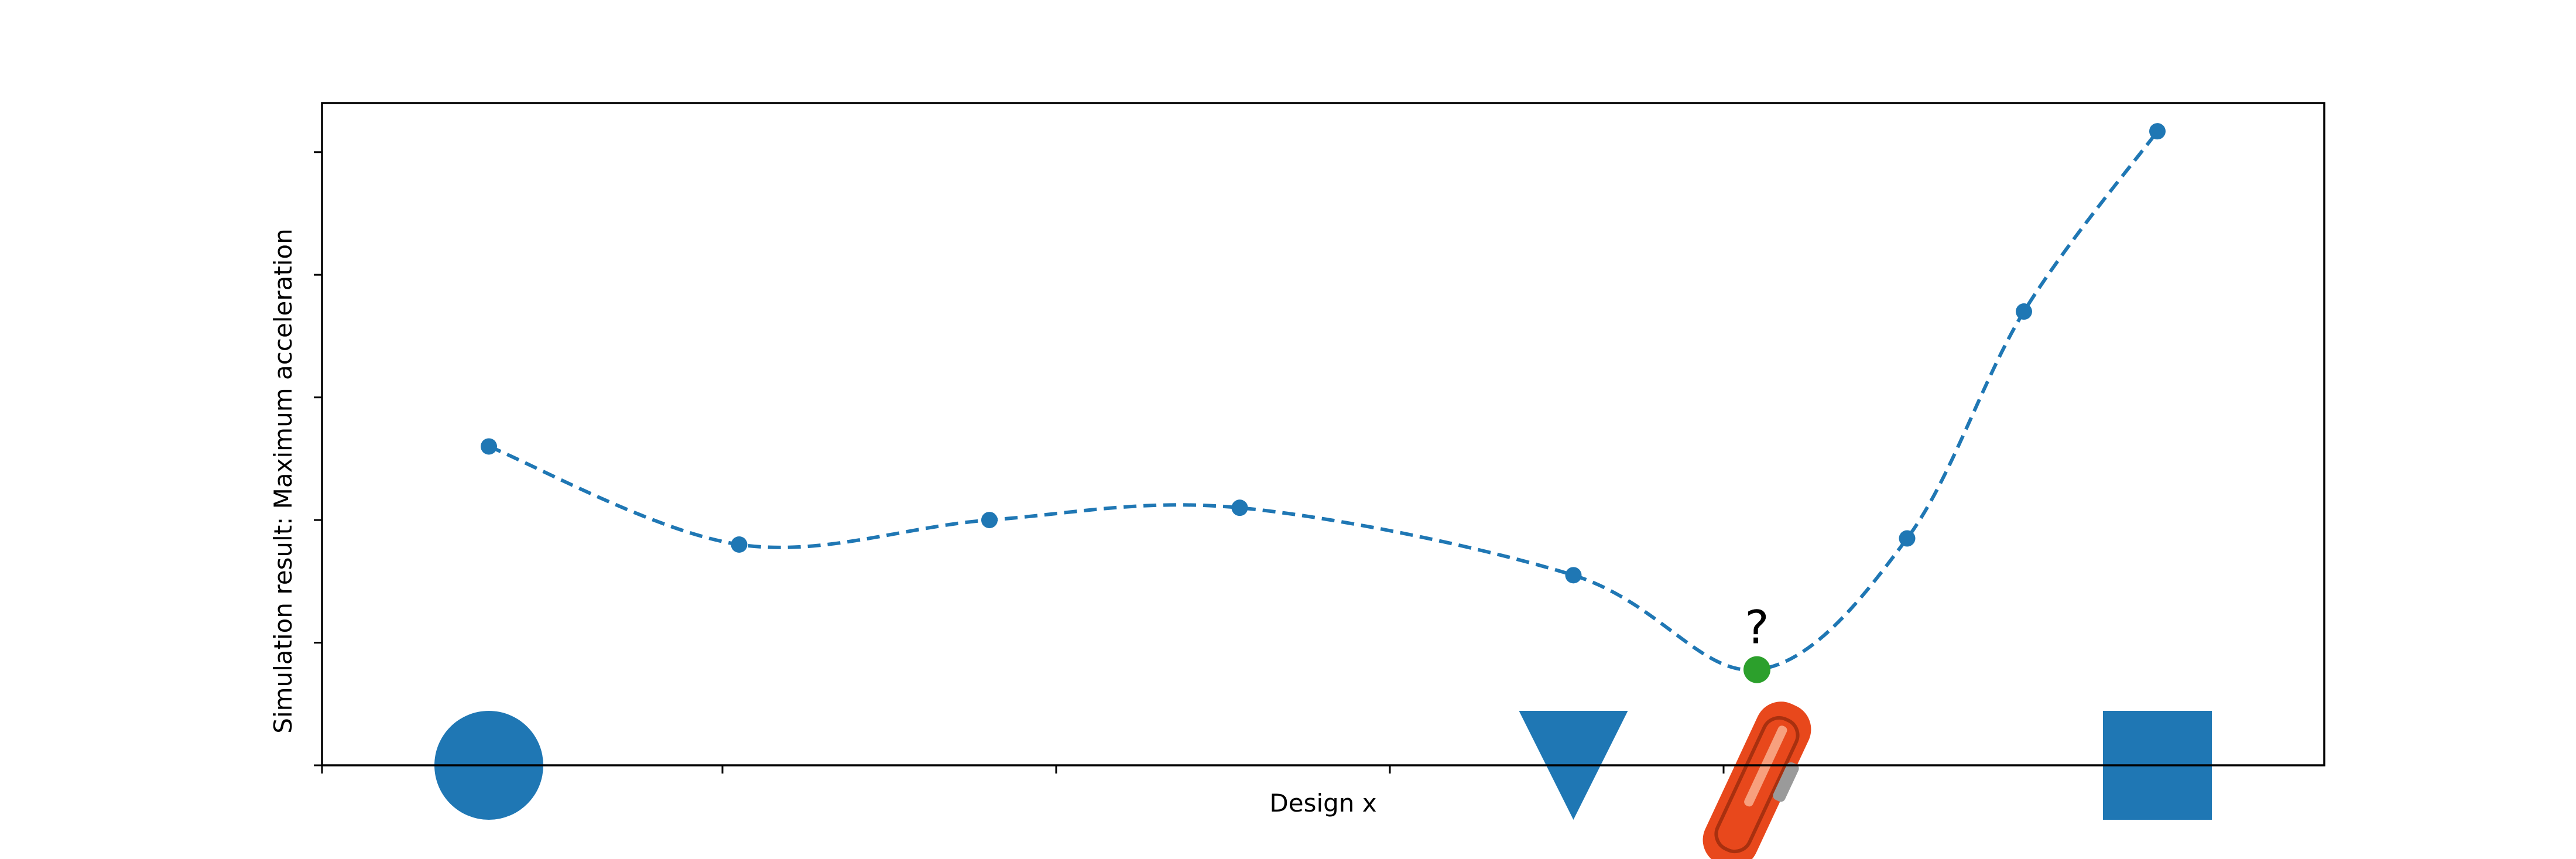 The height and width of the screenshot is (859, 2576). I want to click on y-axis-label: Simulation result: Maximum acceleration, so click(283, 480).